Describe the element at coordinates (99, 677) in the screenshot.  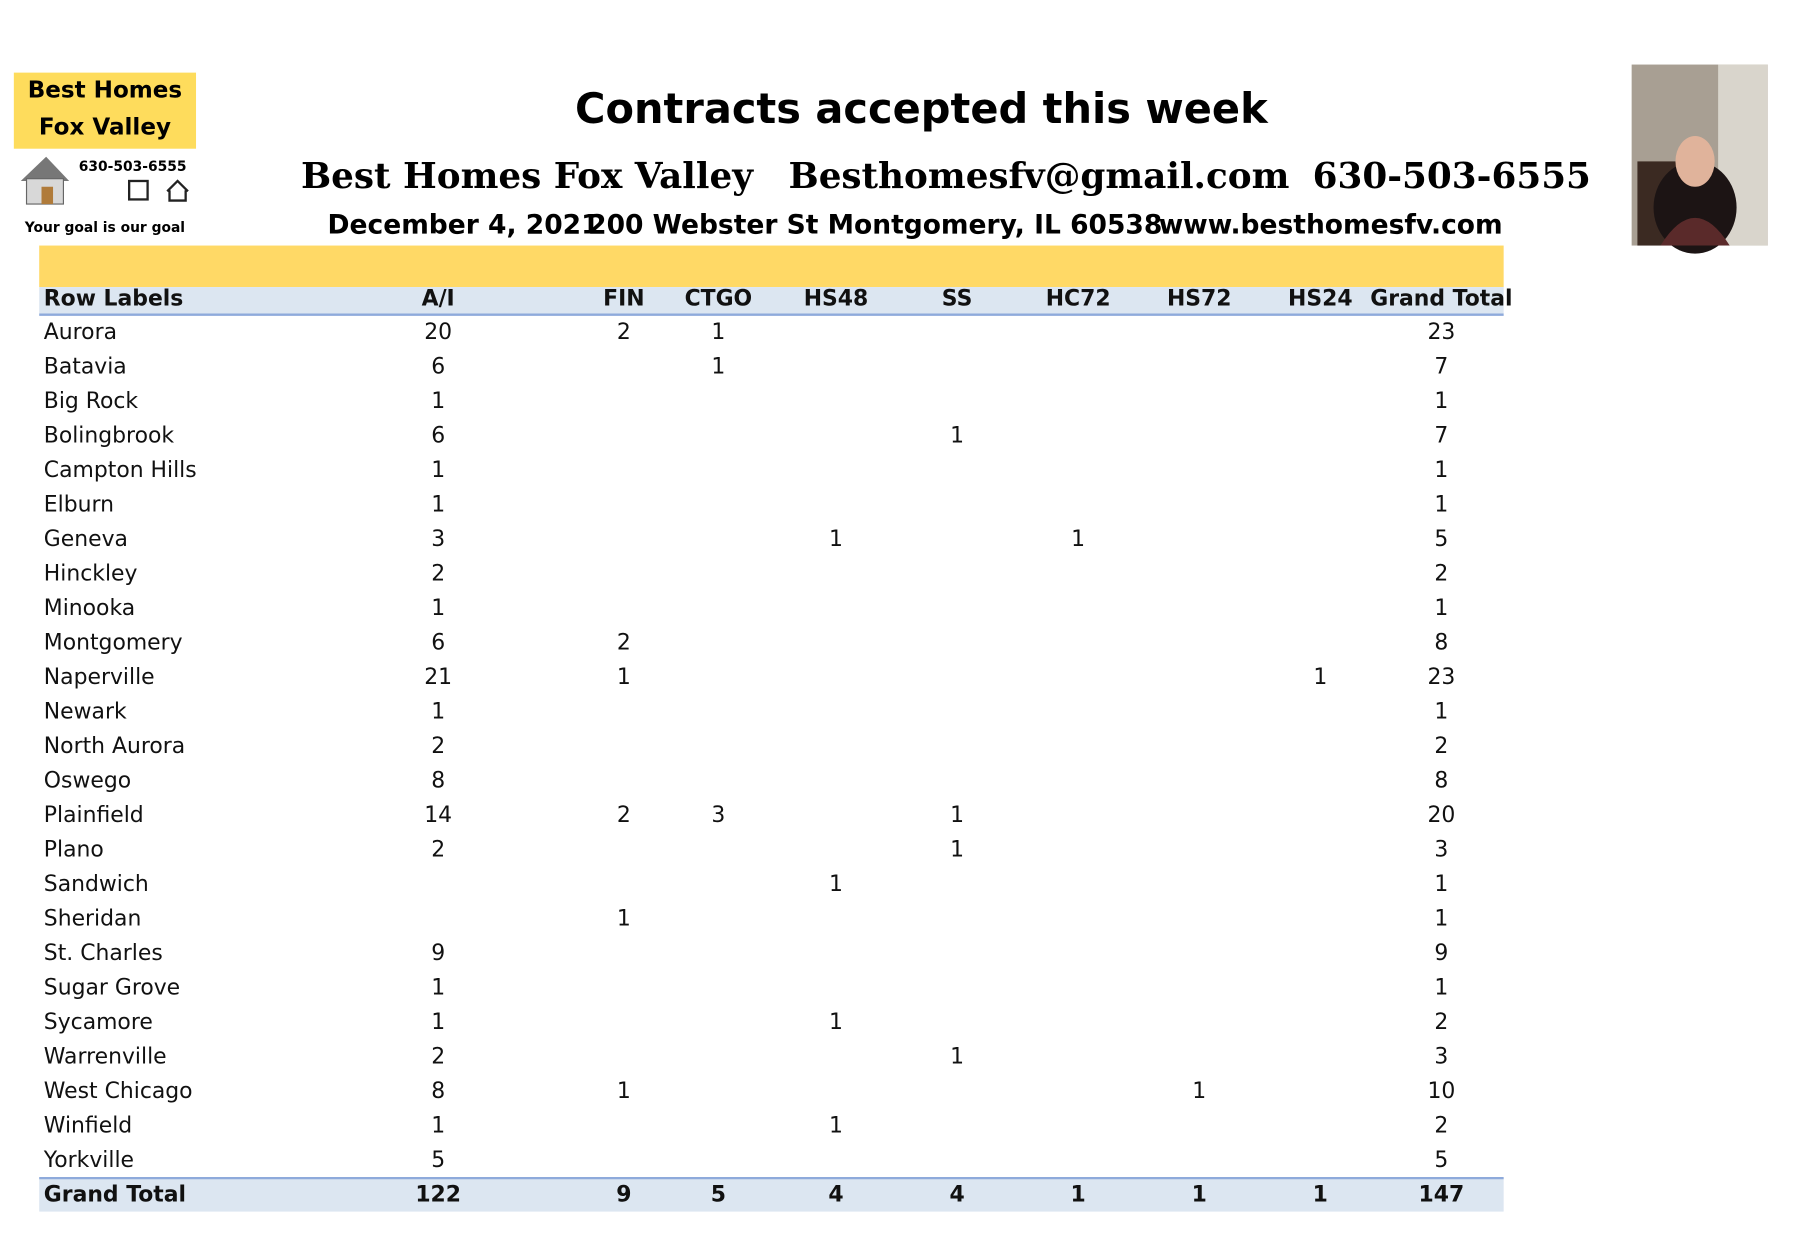
I see `row-label: Naperville` at that location.